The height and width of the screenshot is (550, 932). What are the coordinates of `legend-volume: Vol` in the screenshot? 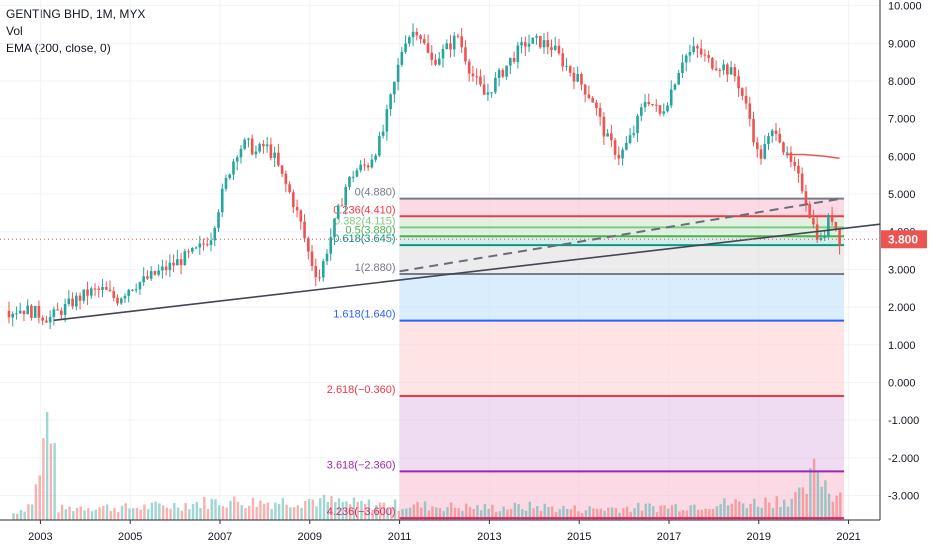 It's located at (14, 31).